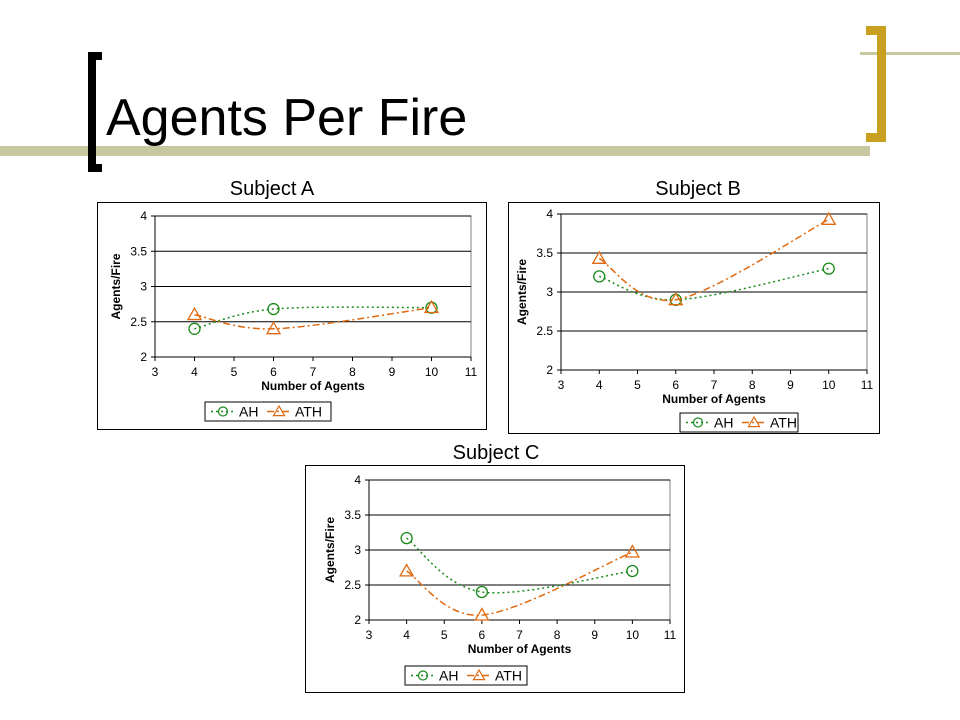  Describe the element at coordinates (698, 189) in the screenshot. I see `subject-b-label: Subject B` at that location.